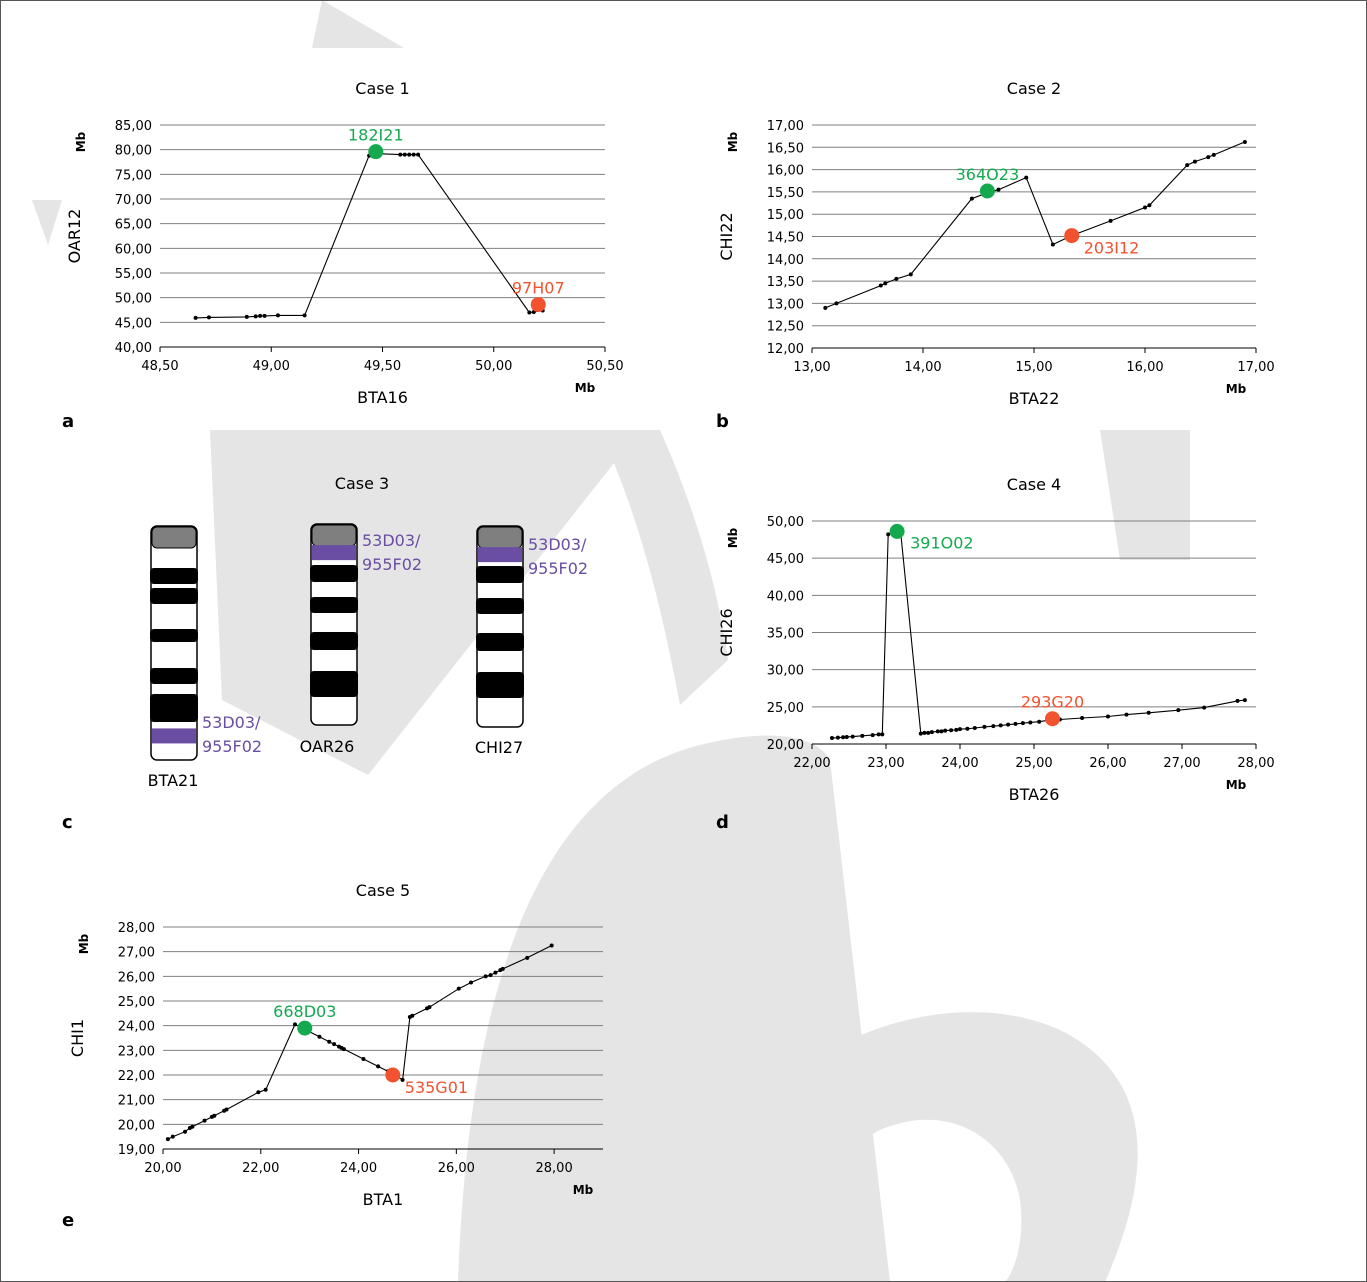 This screenshot has width=1367, height=1282. Describe the element at coordinates (174, 736) in the screenshot. I see `probe-signal` at that location.